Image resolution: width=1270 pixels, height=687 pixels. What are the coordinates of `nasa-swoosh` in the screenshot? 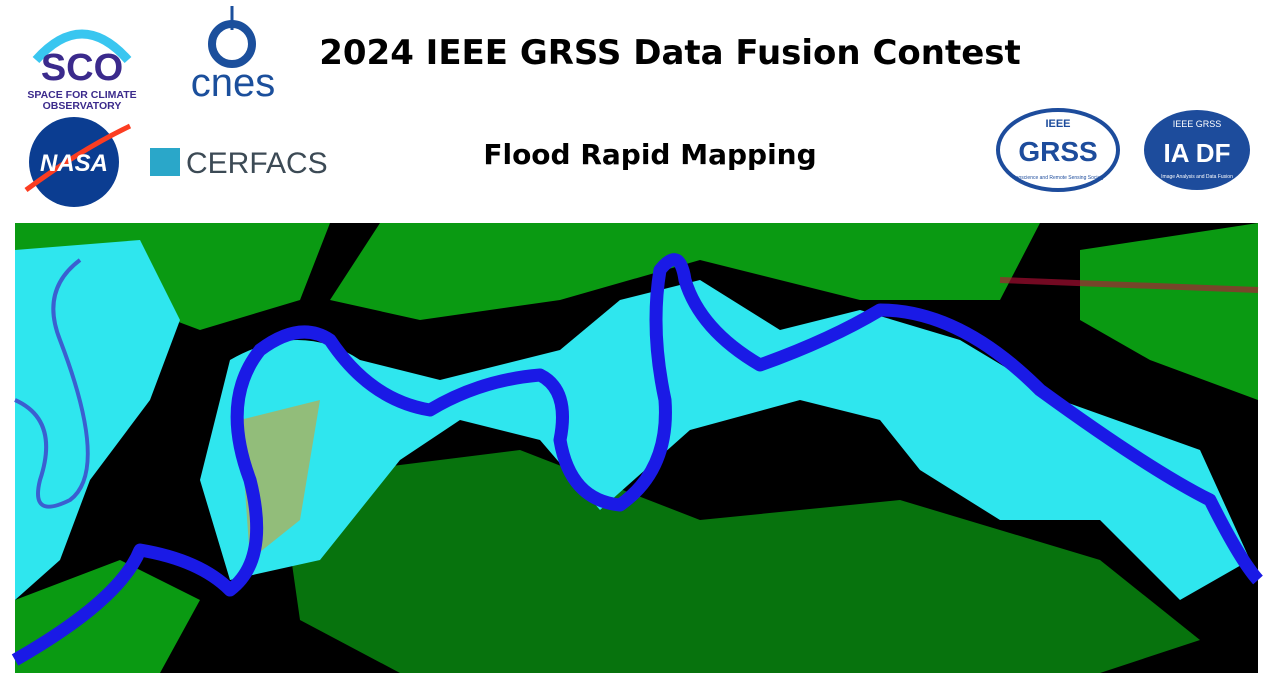 It's located at (78, 158).